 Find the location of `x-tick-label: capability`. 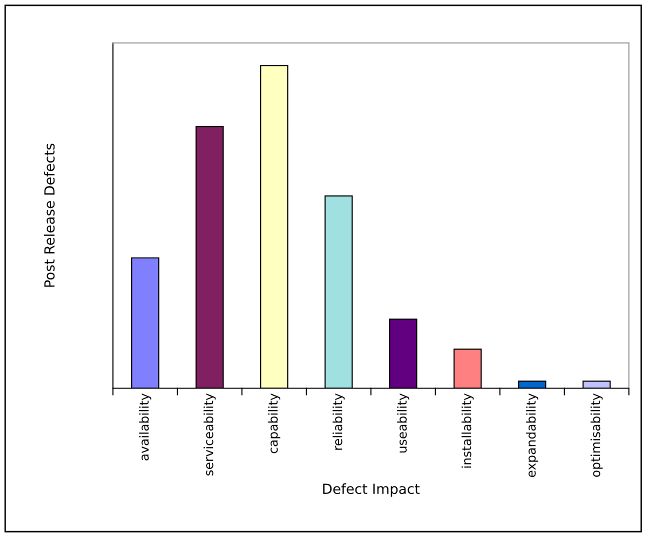

x-tick-label: capability is located at coordinates (274, 423).